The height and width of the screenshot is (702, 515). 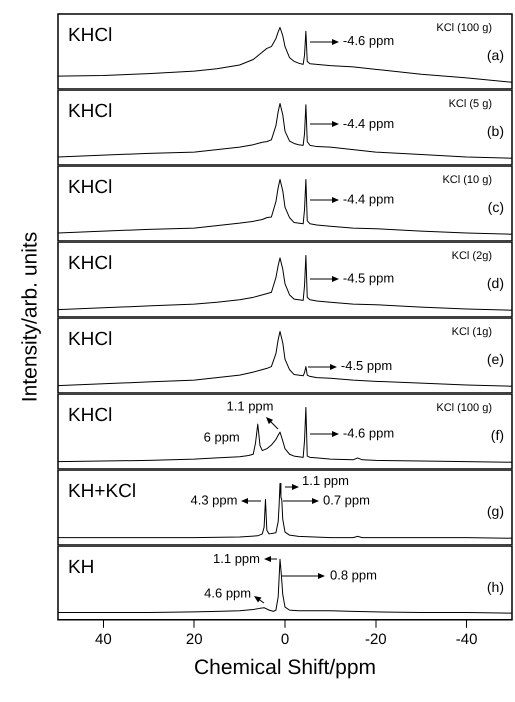 I want to click on annotation: 0.8 ppm, so click(x=353, y=575).